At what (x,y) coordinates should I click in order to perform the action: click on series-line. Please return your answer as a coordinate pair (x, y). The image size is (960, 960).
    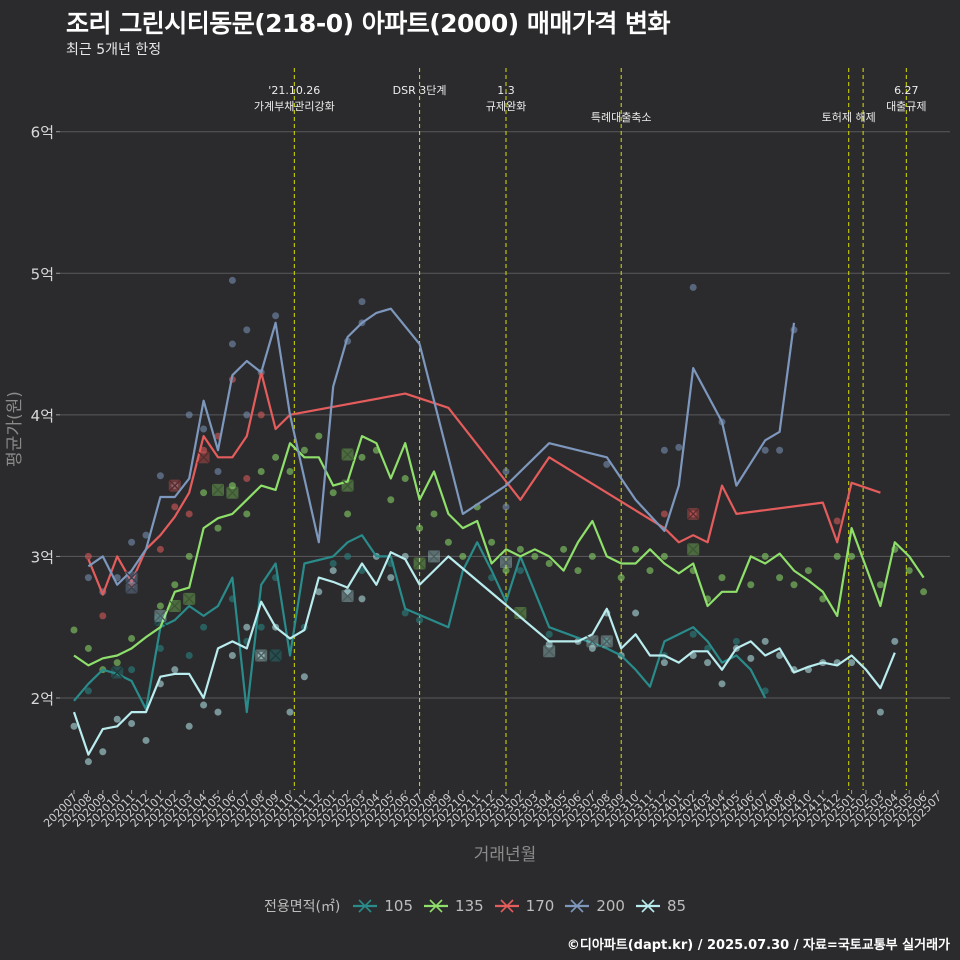
    Looking at the image, I should click on (420, 624).